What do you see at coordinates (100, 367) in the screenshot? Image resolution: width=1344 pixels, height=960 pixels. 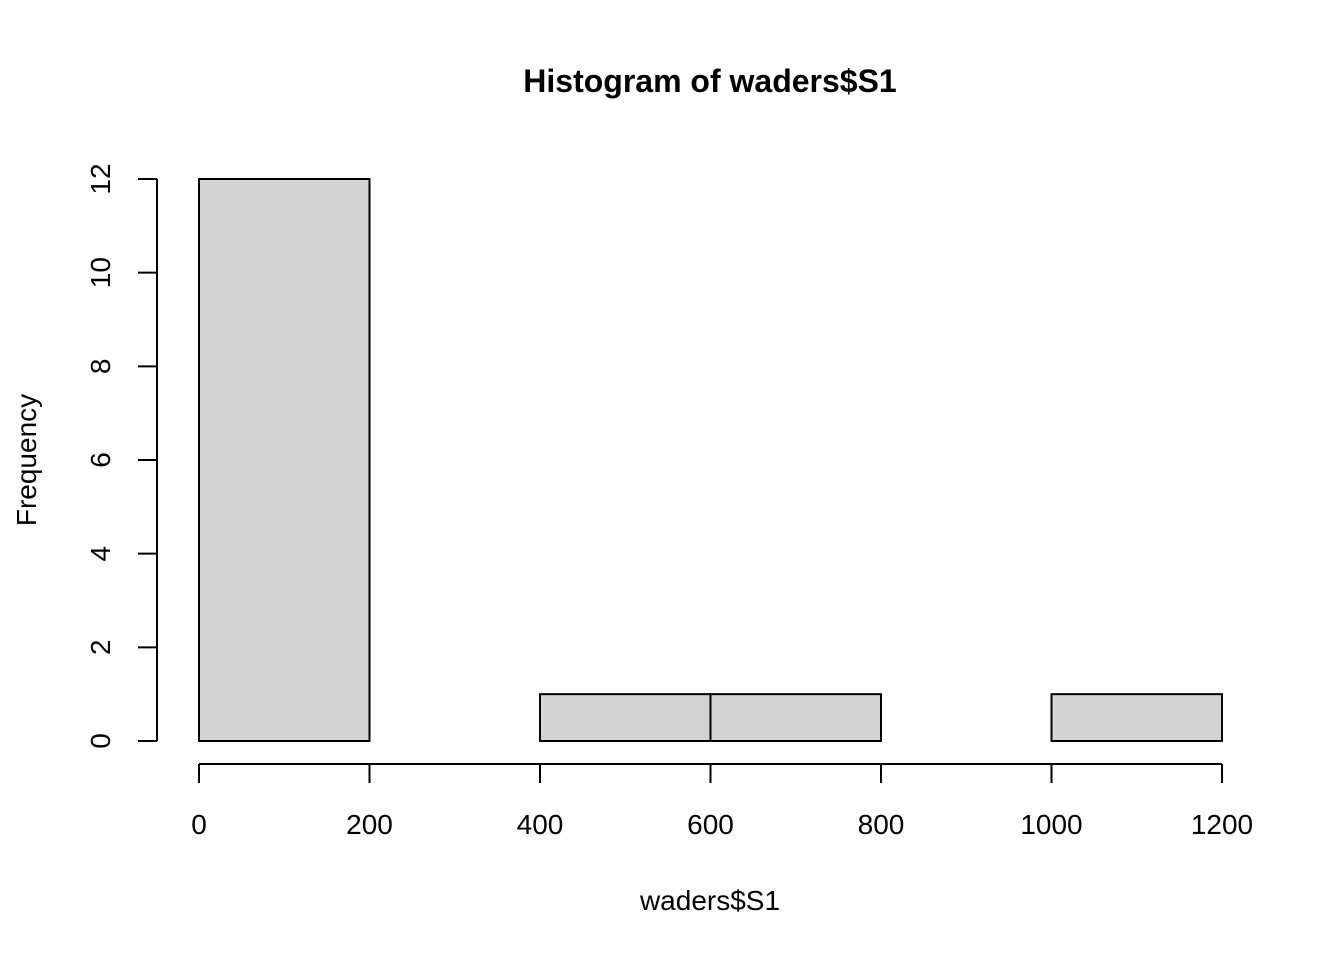 I see `y-tick-label: 8` at bounding box center [100, 367].